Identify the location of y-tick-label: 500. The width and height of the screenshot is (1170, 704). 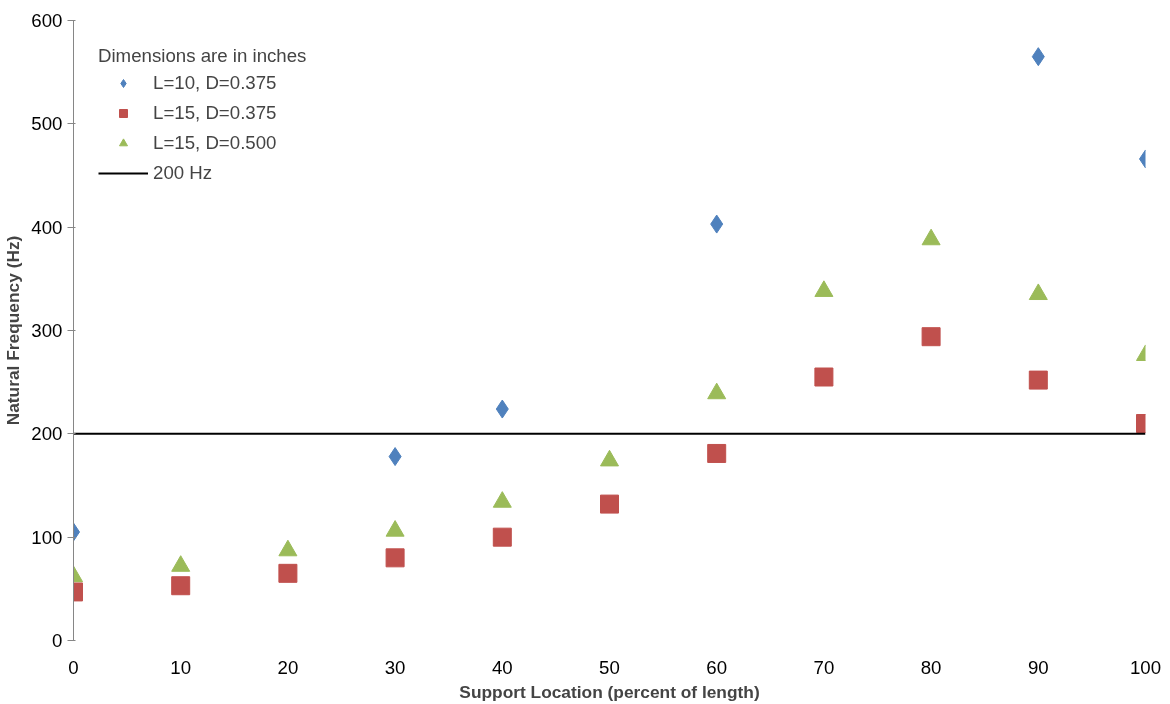
(47, 124).